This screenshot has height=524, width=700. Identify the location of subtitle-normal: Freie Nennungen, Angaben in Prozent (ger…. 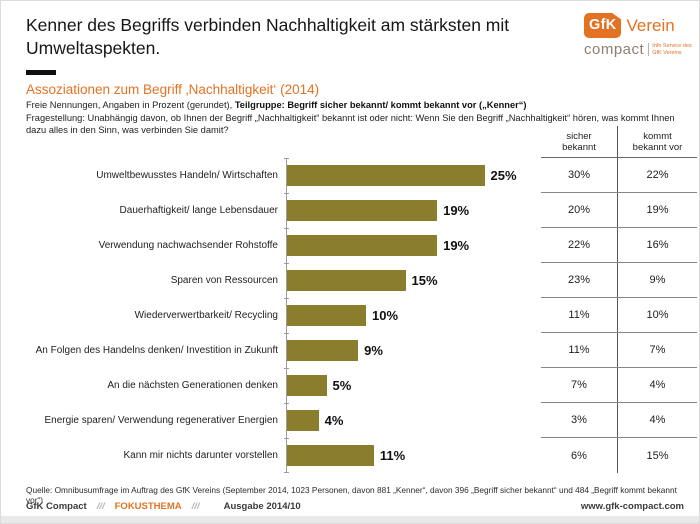
(130, 105).